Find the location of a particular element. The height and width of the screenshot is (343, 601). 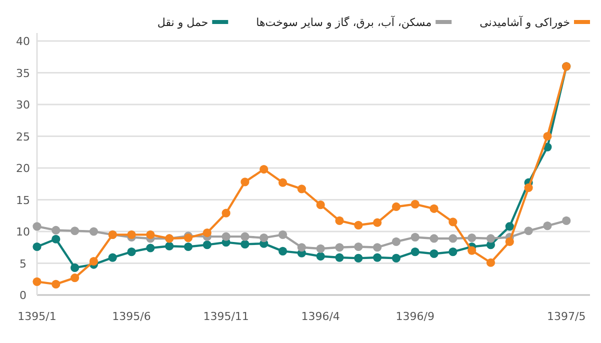

y-tick-label: 10 is located at coordinates (23, 232).